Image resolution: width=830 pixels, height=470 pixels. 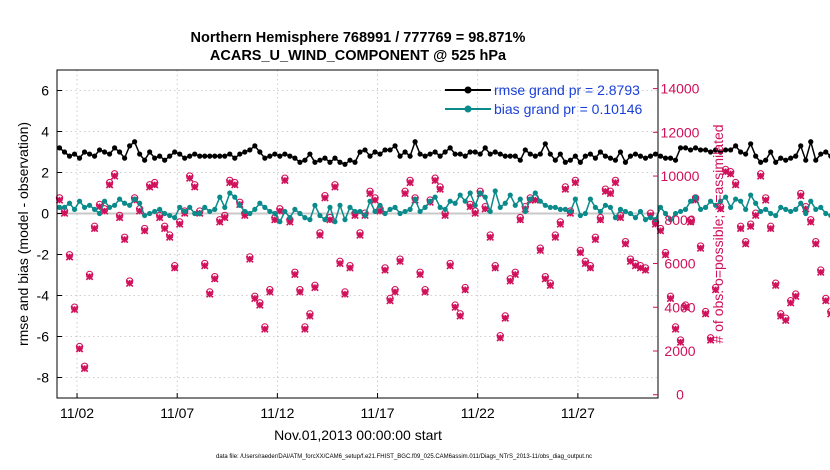 What do you see at coordinates (23, 234) in the screenshot?
I see `y-axis-left-label: rmse and bias (model - observation)` at bounding box center [23, 234].